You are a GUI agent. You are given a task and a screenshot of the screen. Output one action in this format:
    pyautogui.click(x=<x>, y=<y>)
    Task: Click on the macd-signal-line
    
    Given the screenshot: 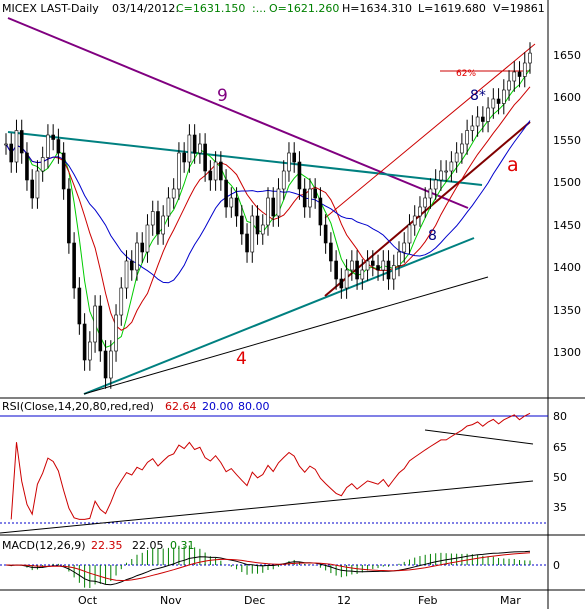 What is the action you would take?
    pyautogui.click(x=268, y=567)
    